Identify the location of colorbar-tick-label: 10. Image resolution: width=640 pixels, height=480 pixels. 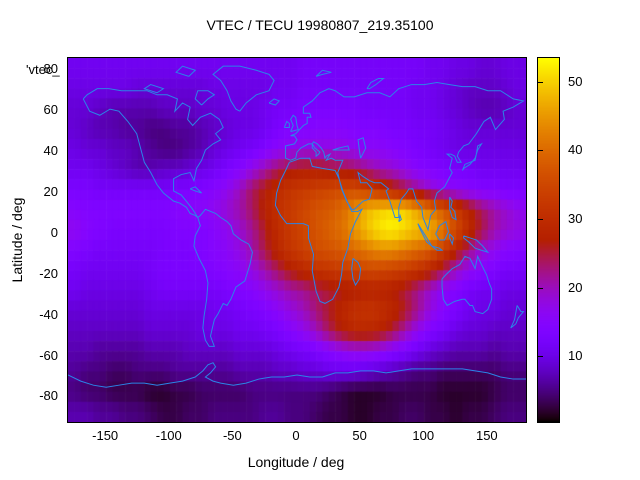
(575, 356).